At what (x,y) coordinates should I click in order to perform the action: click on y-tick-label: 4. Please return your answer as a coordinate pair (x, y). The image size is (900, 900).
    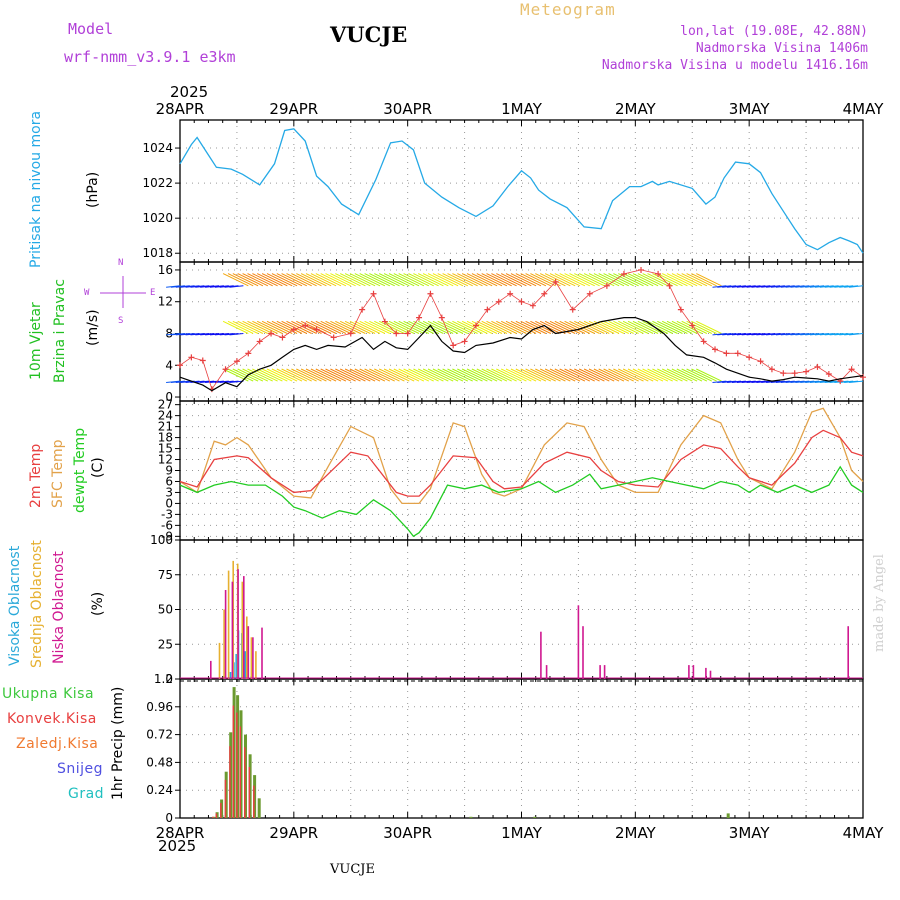
    Looking at the image, I should click on (169, 365).